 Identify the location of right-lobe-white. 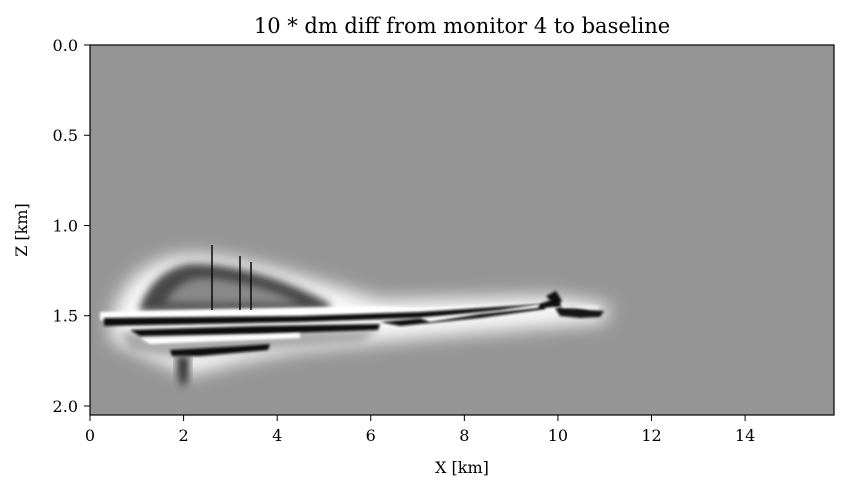
(581, 306).